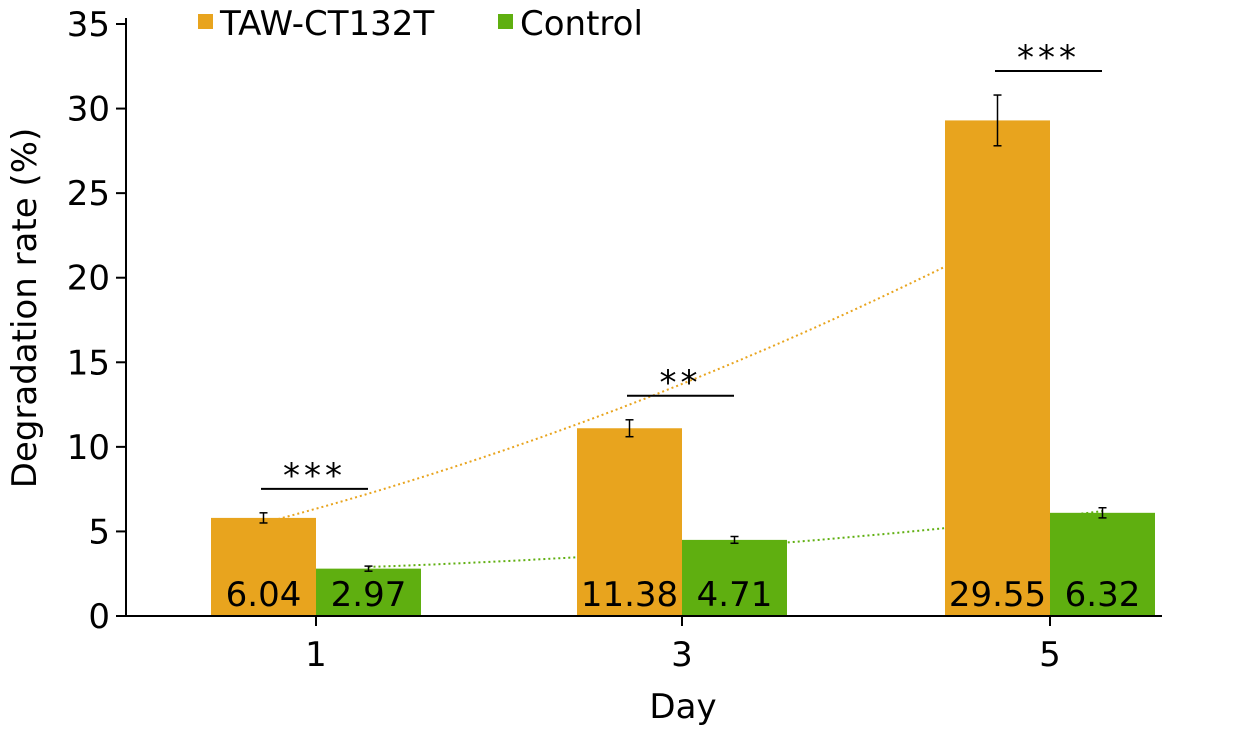 The height and width of the screenshot is (730, 1259). What do you see at coordinates (88, 448) in the screenshot?
I see `y-tick-label: 10` at bounding box center [88, 448].